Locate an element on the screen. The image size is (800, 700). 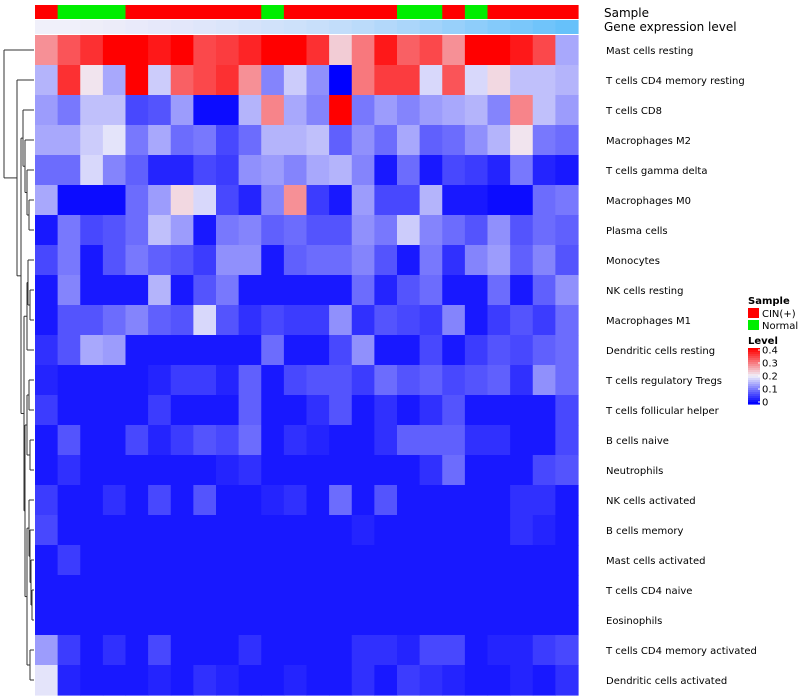
row-label: Macrophages M1 is located at coordinates (648, 321).